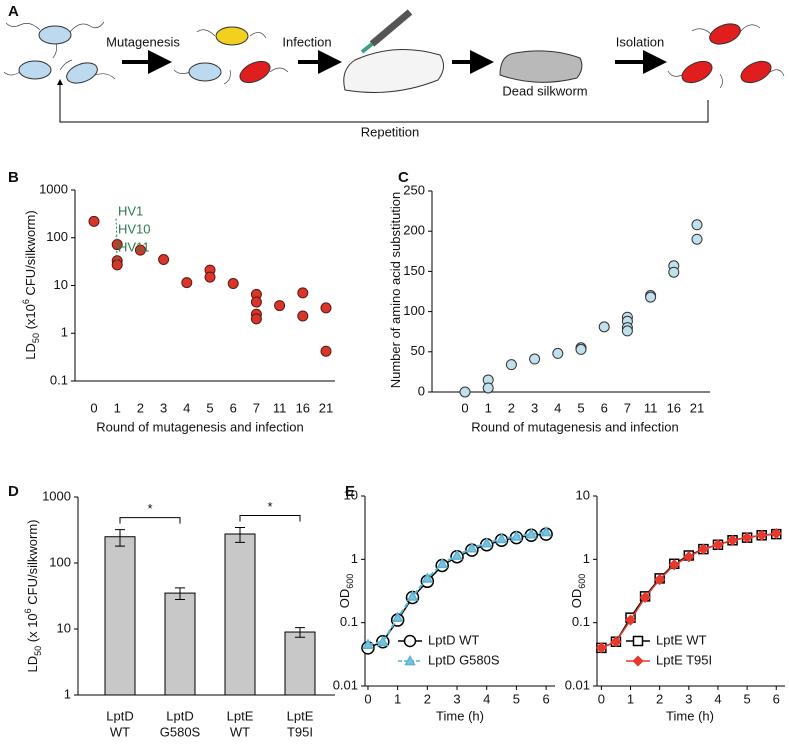 The width and height of the screenshot is (789, 744). What do you see at coordinates (53, 188) in the screenshot?
I see `y-tick-label: 1000` at bounding box center [53, 188].